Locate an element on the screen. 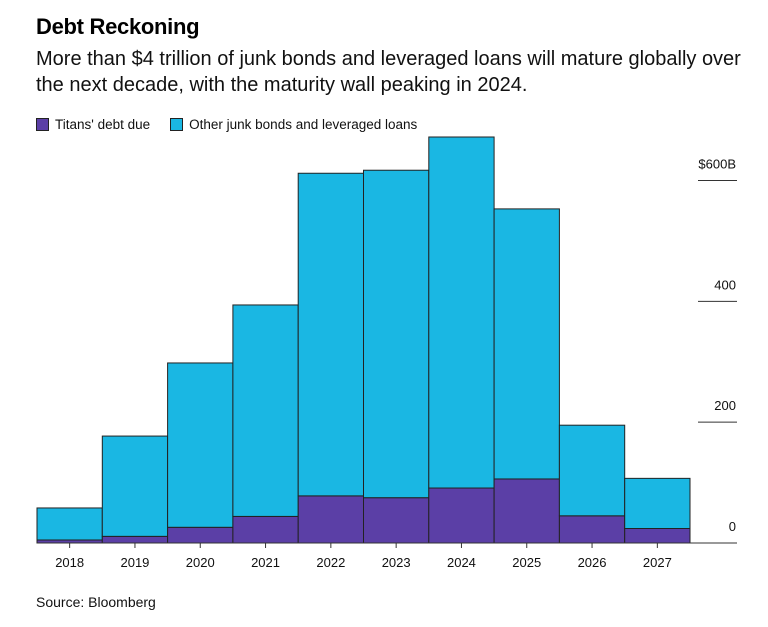 This screenshot has width=768, height=627. legend-item-other: Other junk bonds and leveraged loans is located at coordinates (293, 124).